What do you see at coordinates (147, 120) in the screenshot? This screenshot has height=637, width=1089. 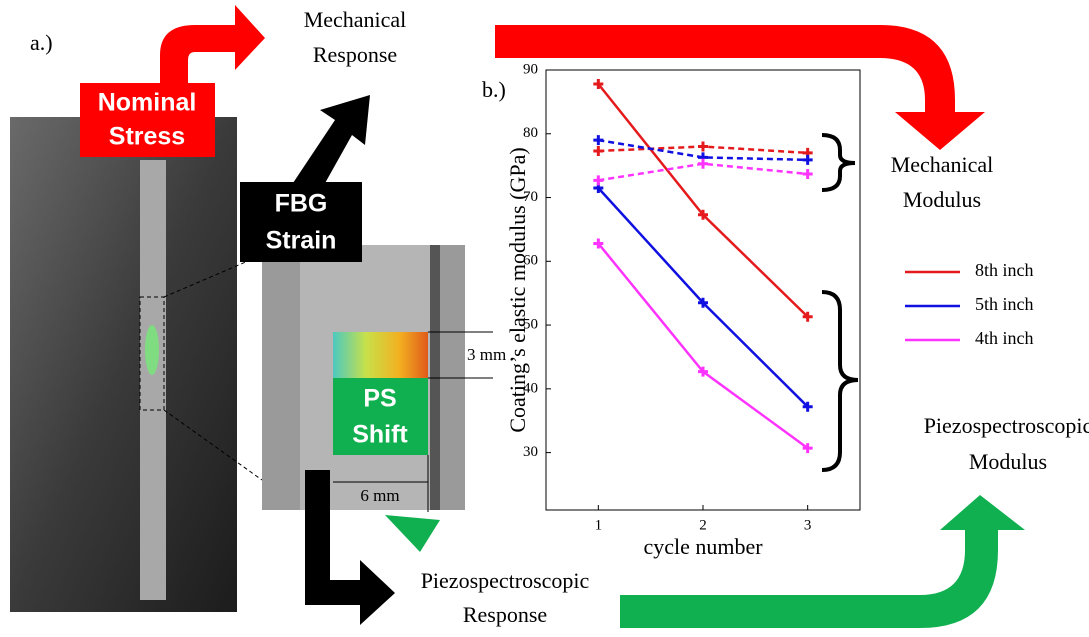 I see `nominal-stress-box` at bounding box center [147, 120].